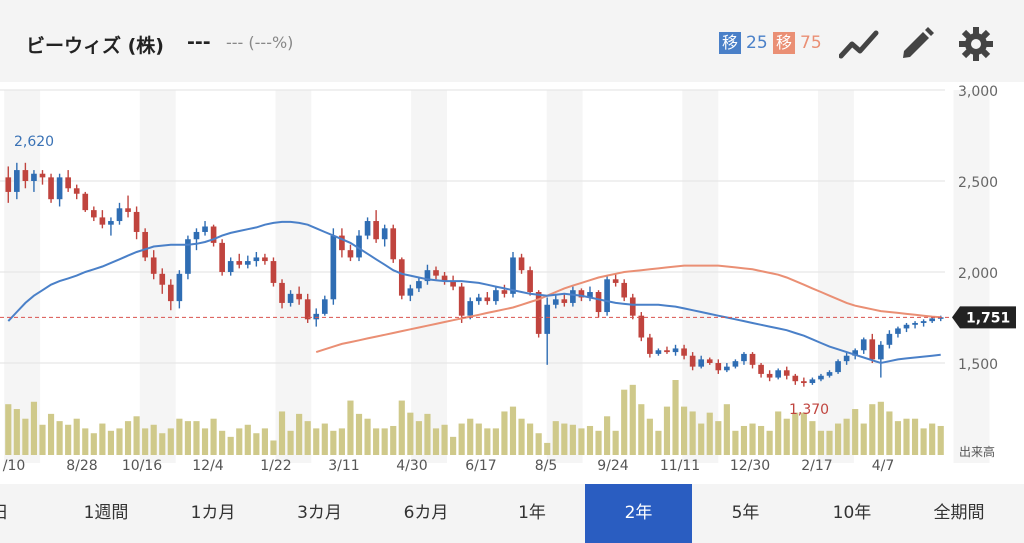  What do you see at coordinates (81, 466) in the screenshot?
I see `x-tick-label: 8/28` at bounding box center [81, 466].